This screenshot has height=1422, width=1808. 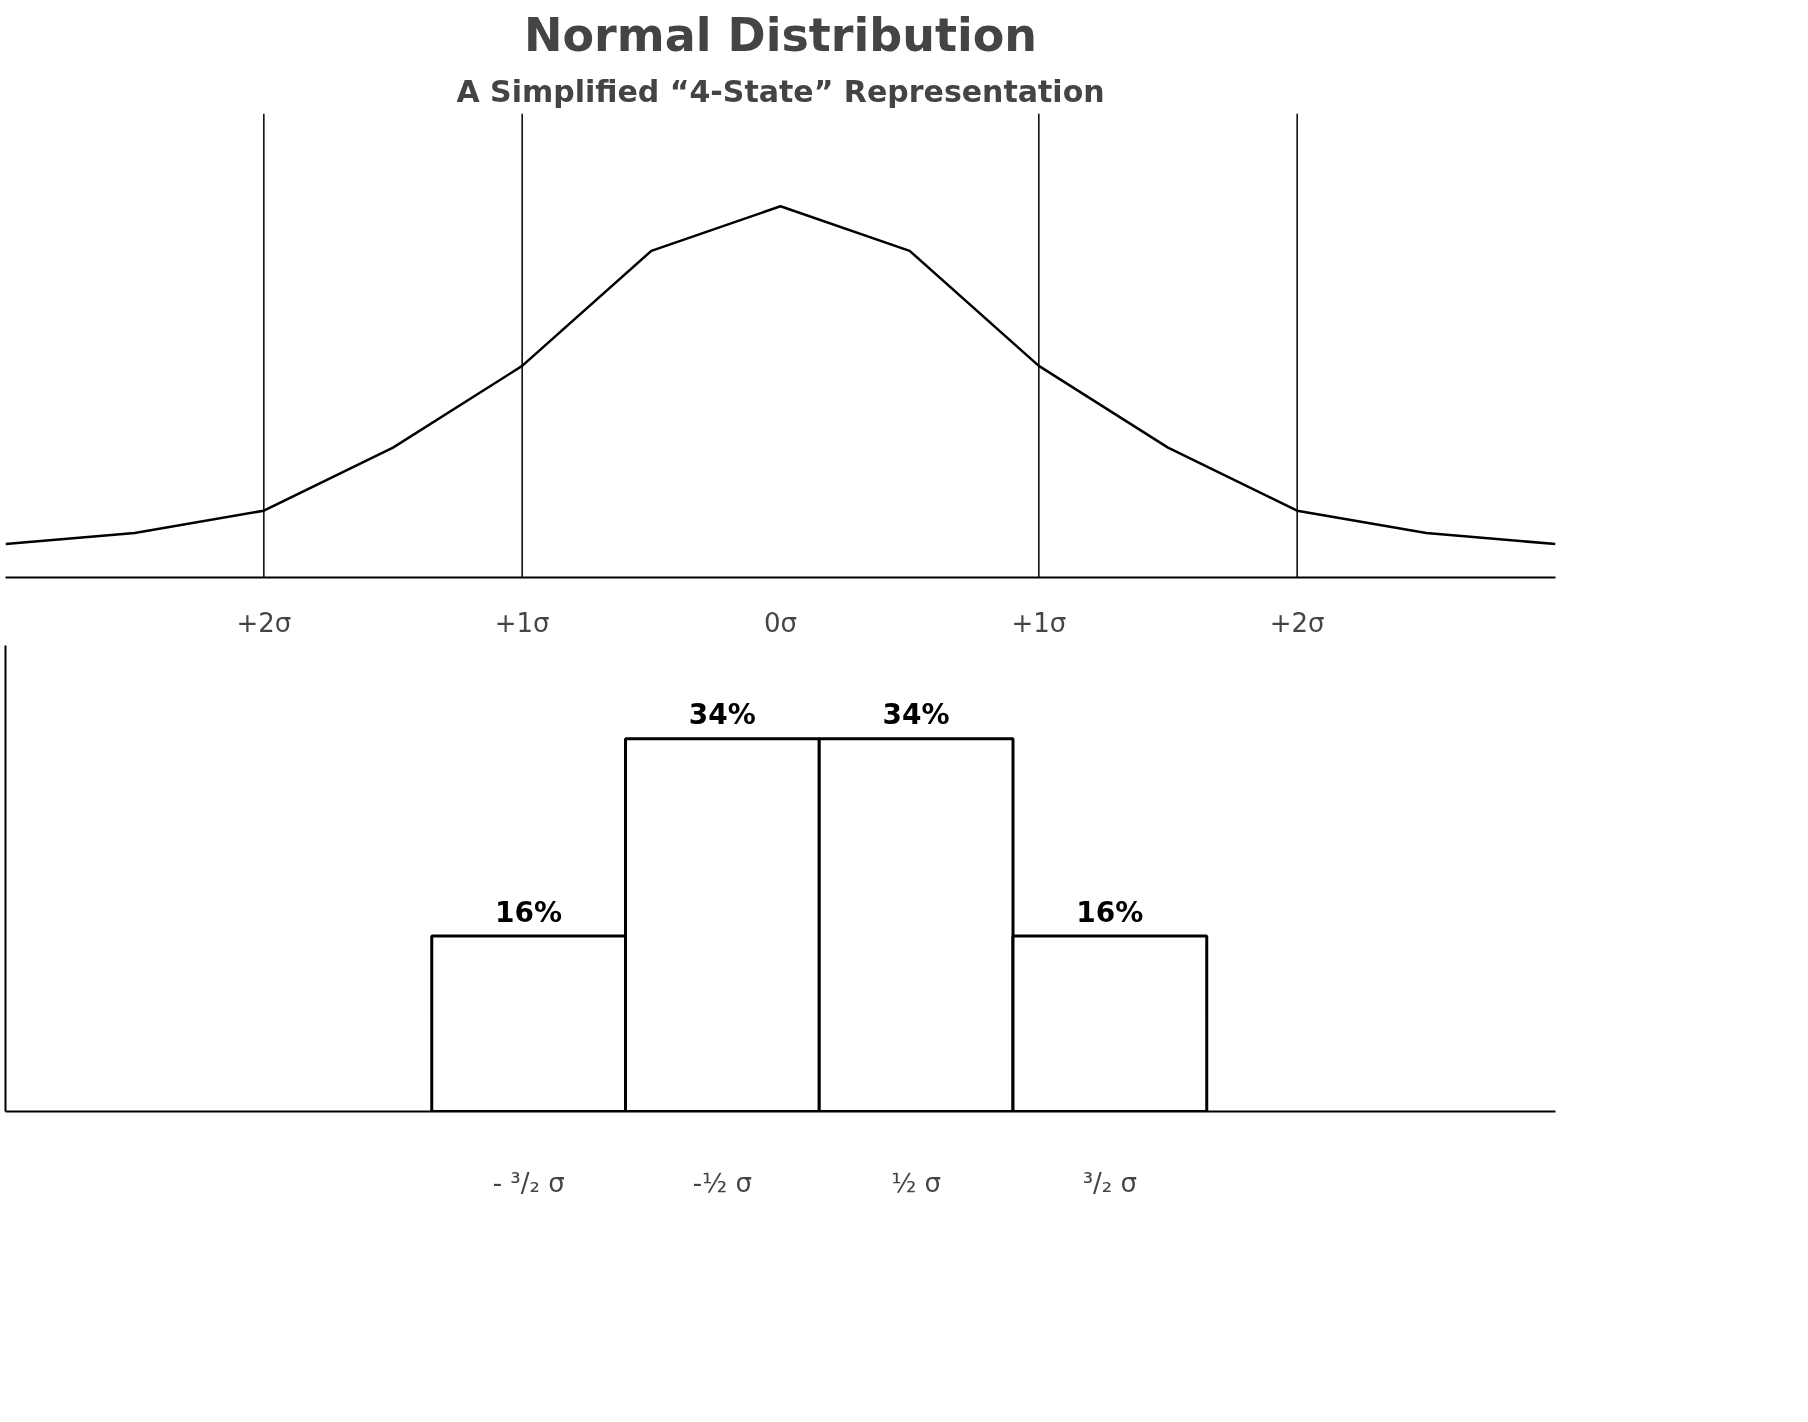 I want to click on x-tick-label: ½ σ, so click(x=916, y=1182).